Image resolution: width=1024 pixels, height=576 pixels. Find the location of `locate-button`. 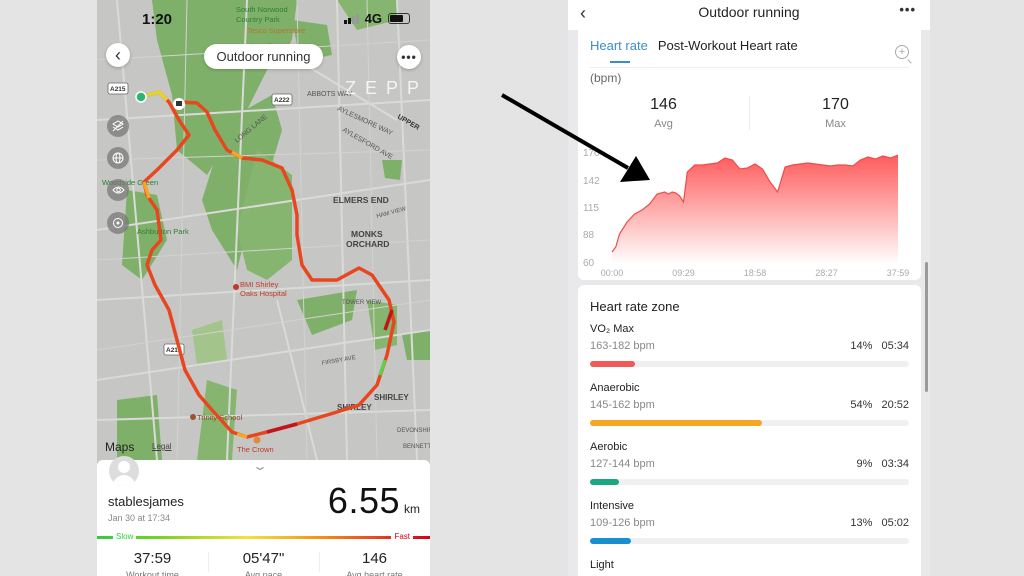

locate-button is located at coordinates (118, 223).